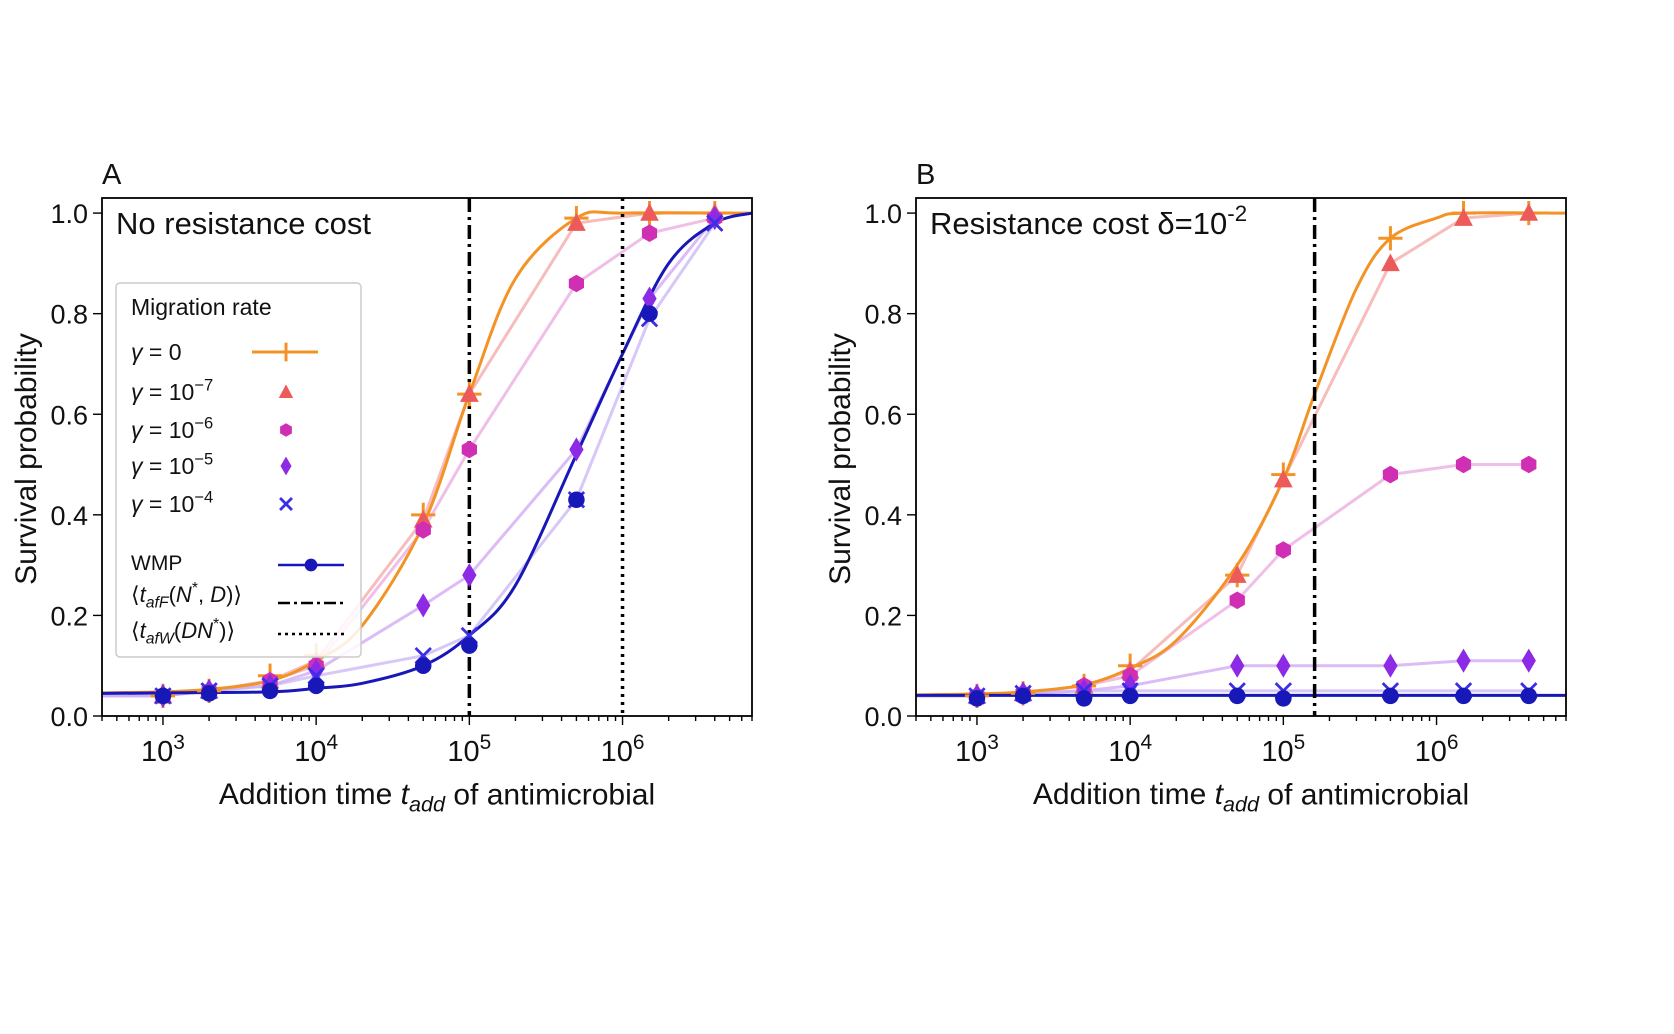 The width and height of the screenshot is (1674, 1034). What do you see at coordinates (69, 214) in the screenshot?
I see `y-tick-label: 1.0` at bounding box center [69, 214].